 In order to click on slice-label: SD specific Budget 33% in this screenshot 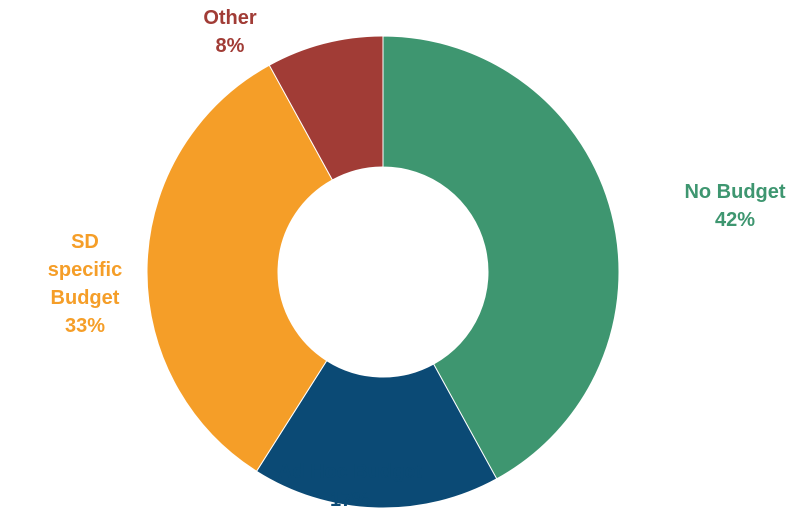, I will do `click(85, 284)`.